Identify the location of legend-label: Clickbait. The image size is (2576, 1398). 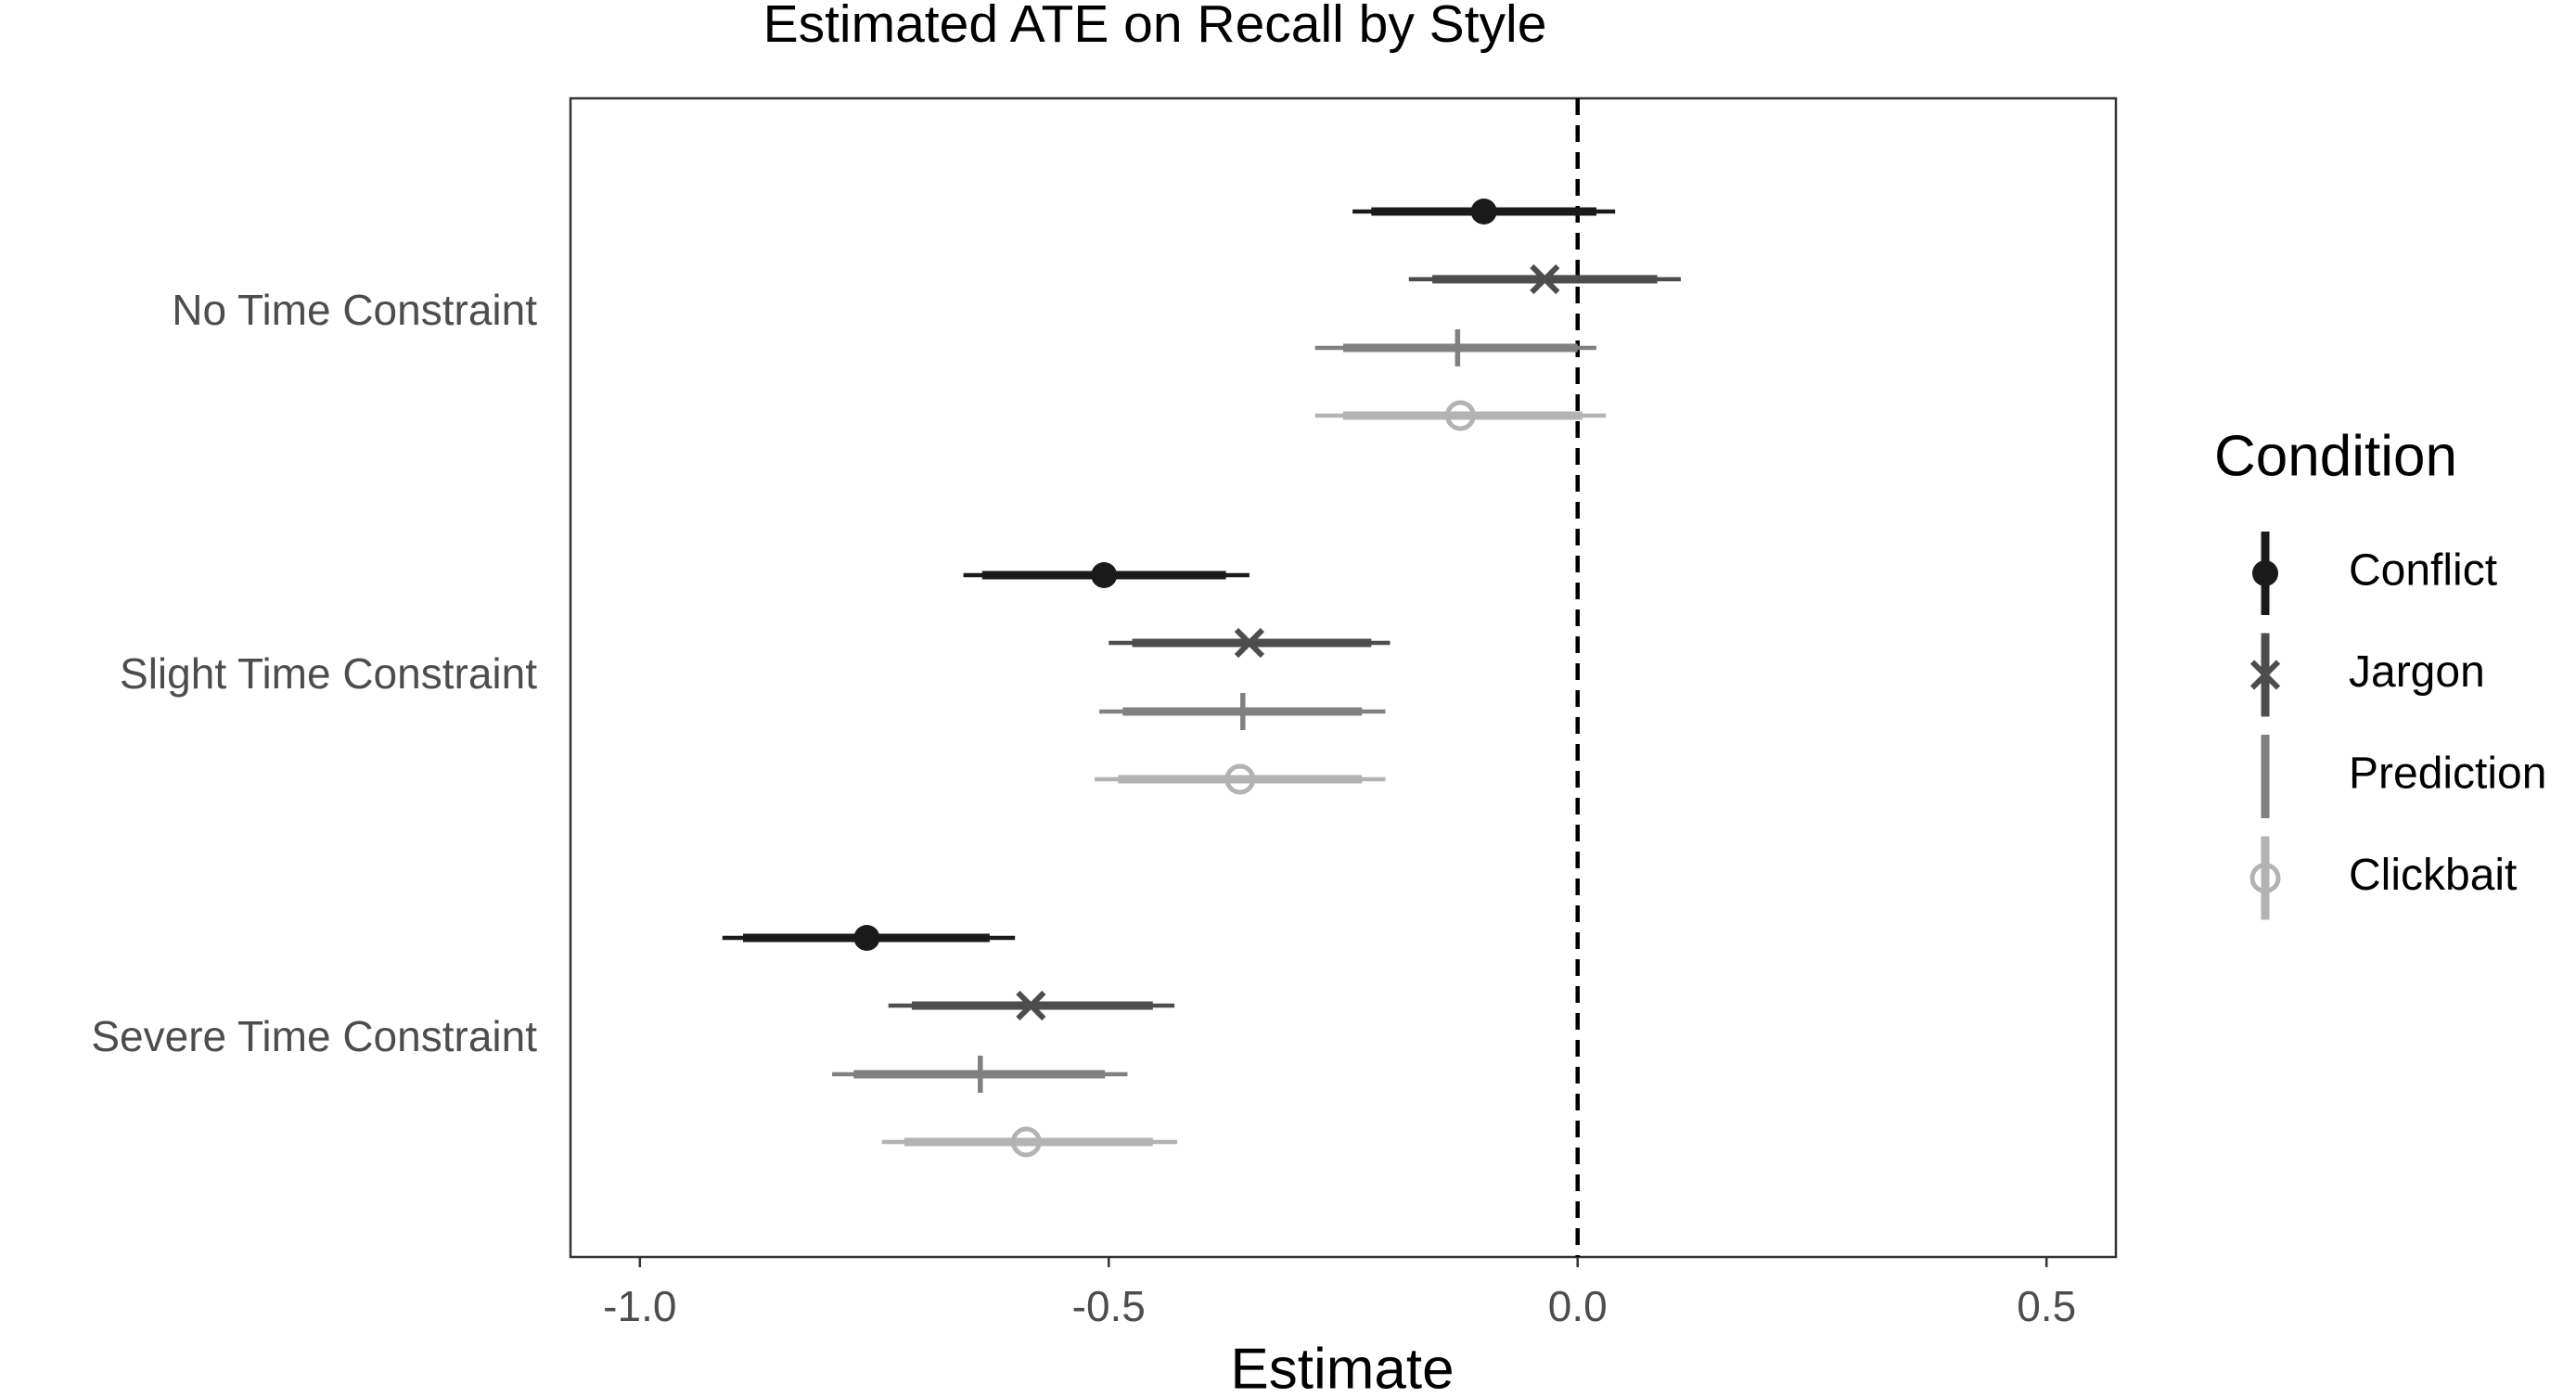
(2433, 875).